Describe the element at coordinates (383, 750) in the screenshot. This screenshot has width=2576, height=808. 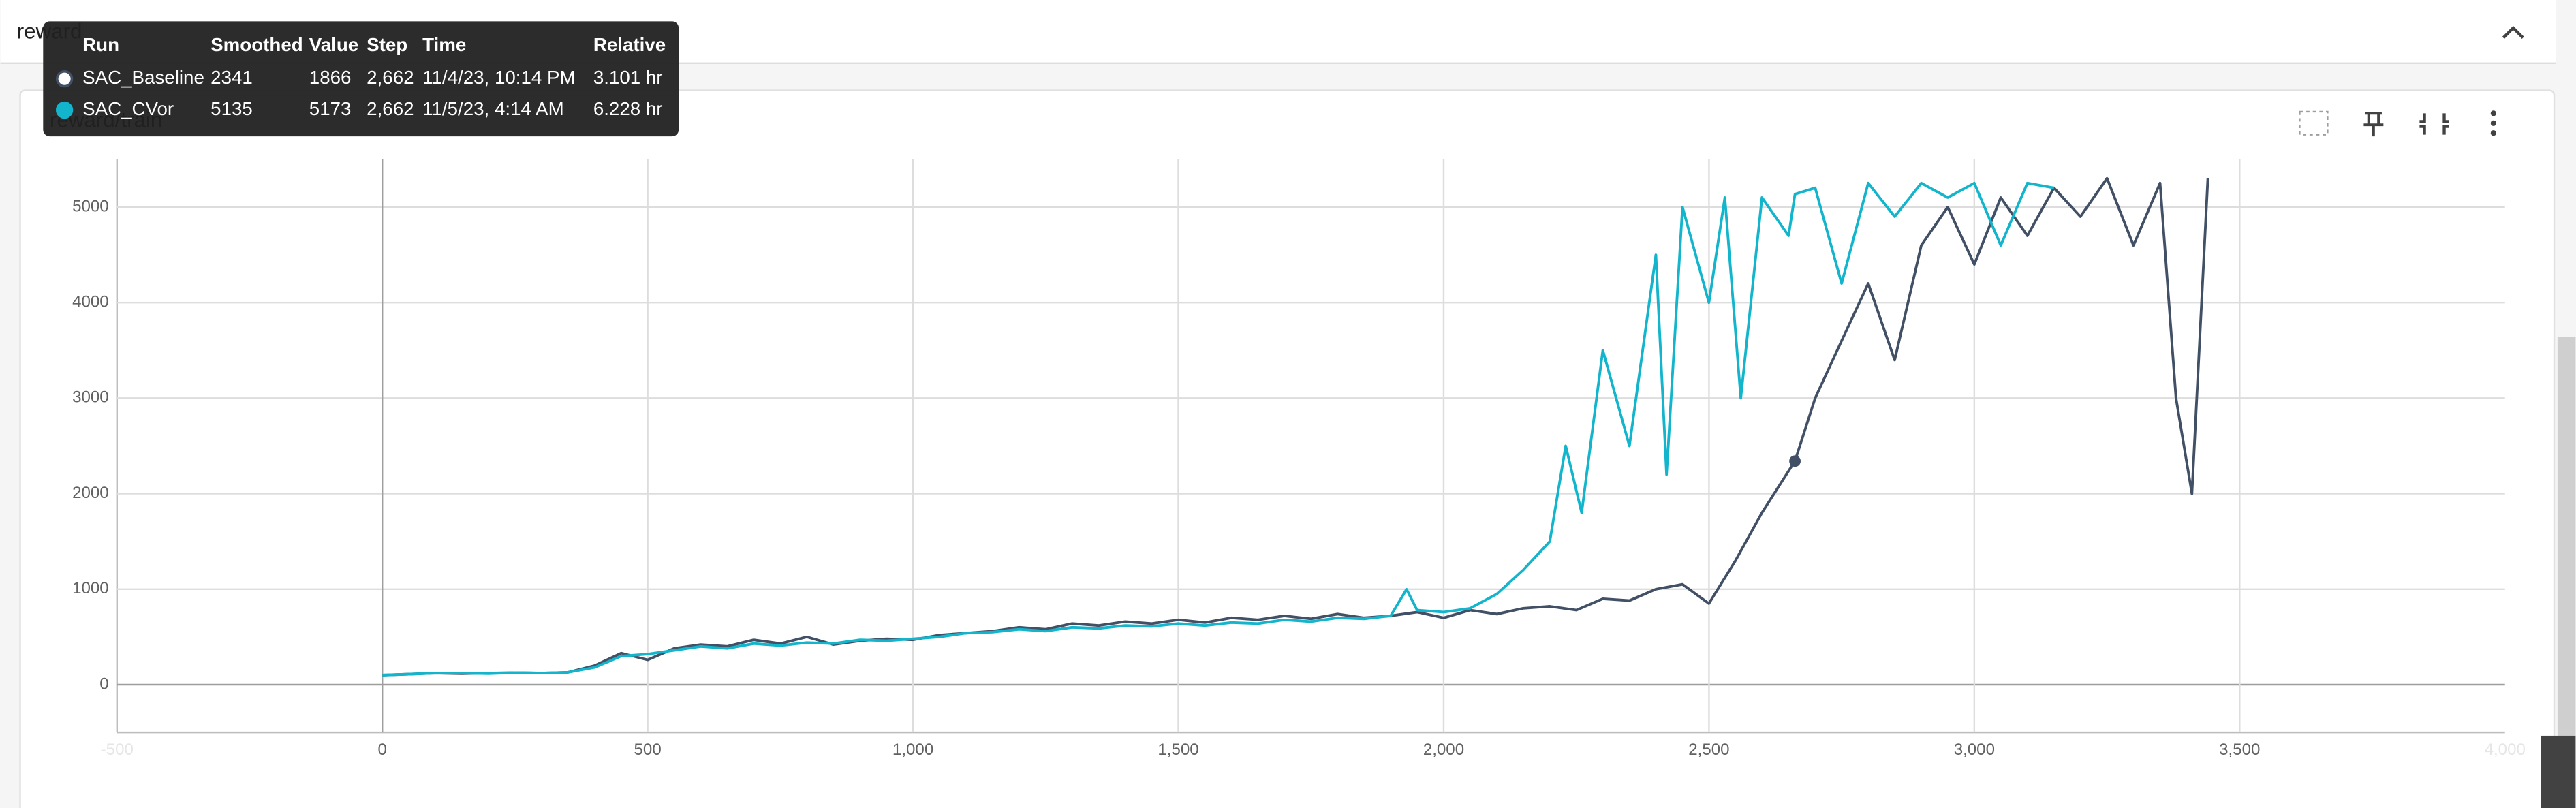
I see `x-tick-label: 0` at that location.